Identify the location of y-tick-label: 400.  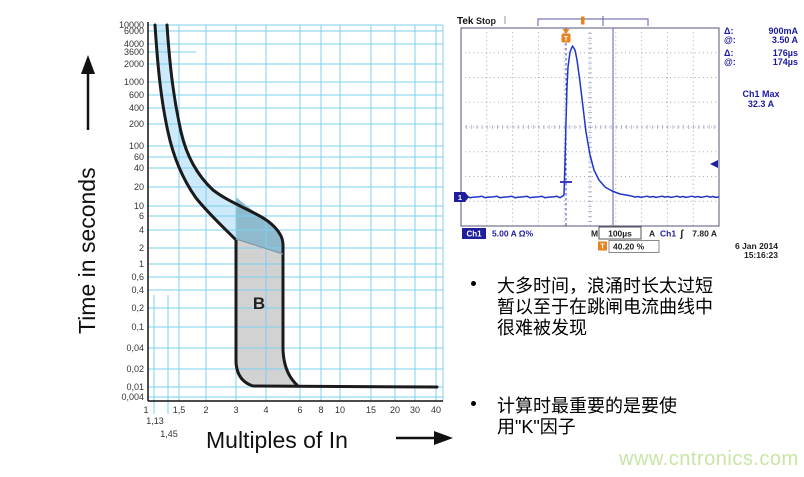
(136, 108).